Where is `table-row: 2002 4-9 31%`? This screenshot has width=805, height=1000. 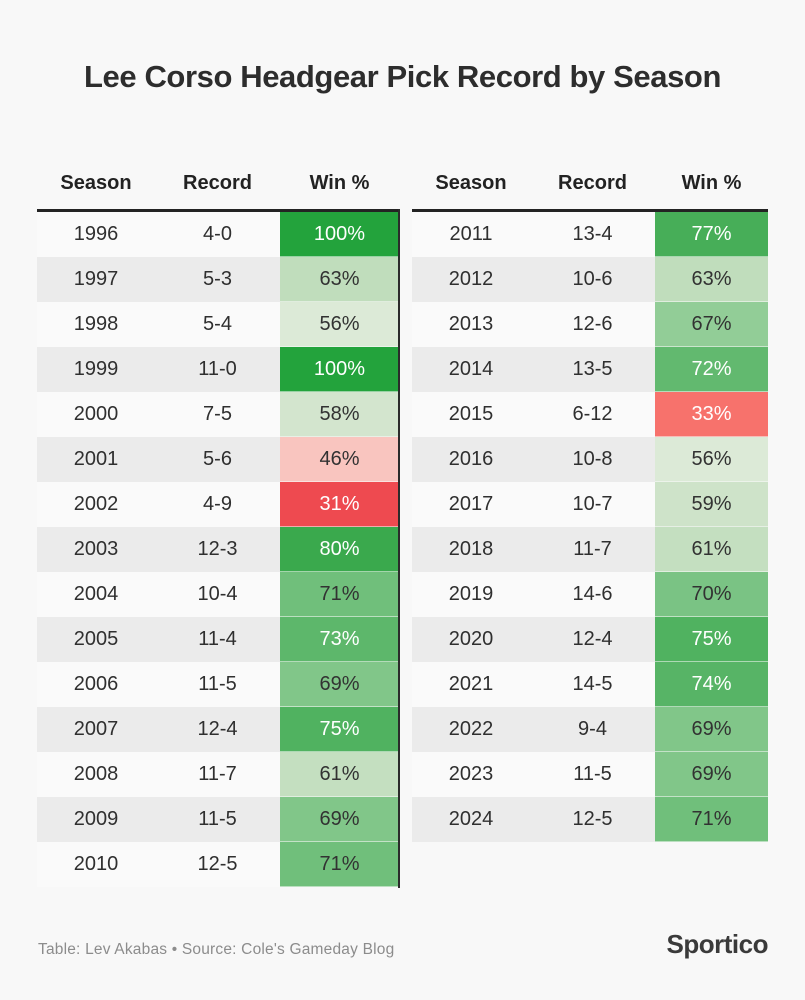 table-row: 2002 4-9 31% is located at coordinates (218, 504).